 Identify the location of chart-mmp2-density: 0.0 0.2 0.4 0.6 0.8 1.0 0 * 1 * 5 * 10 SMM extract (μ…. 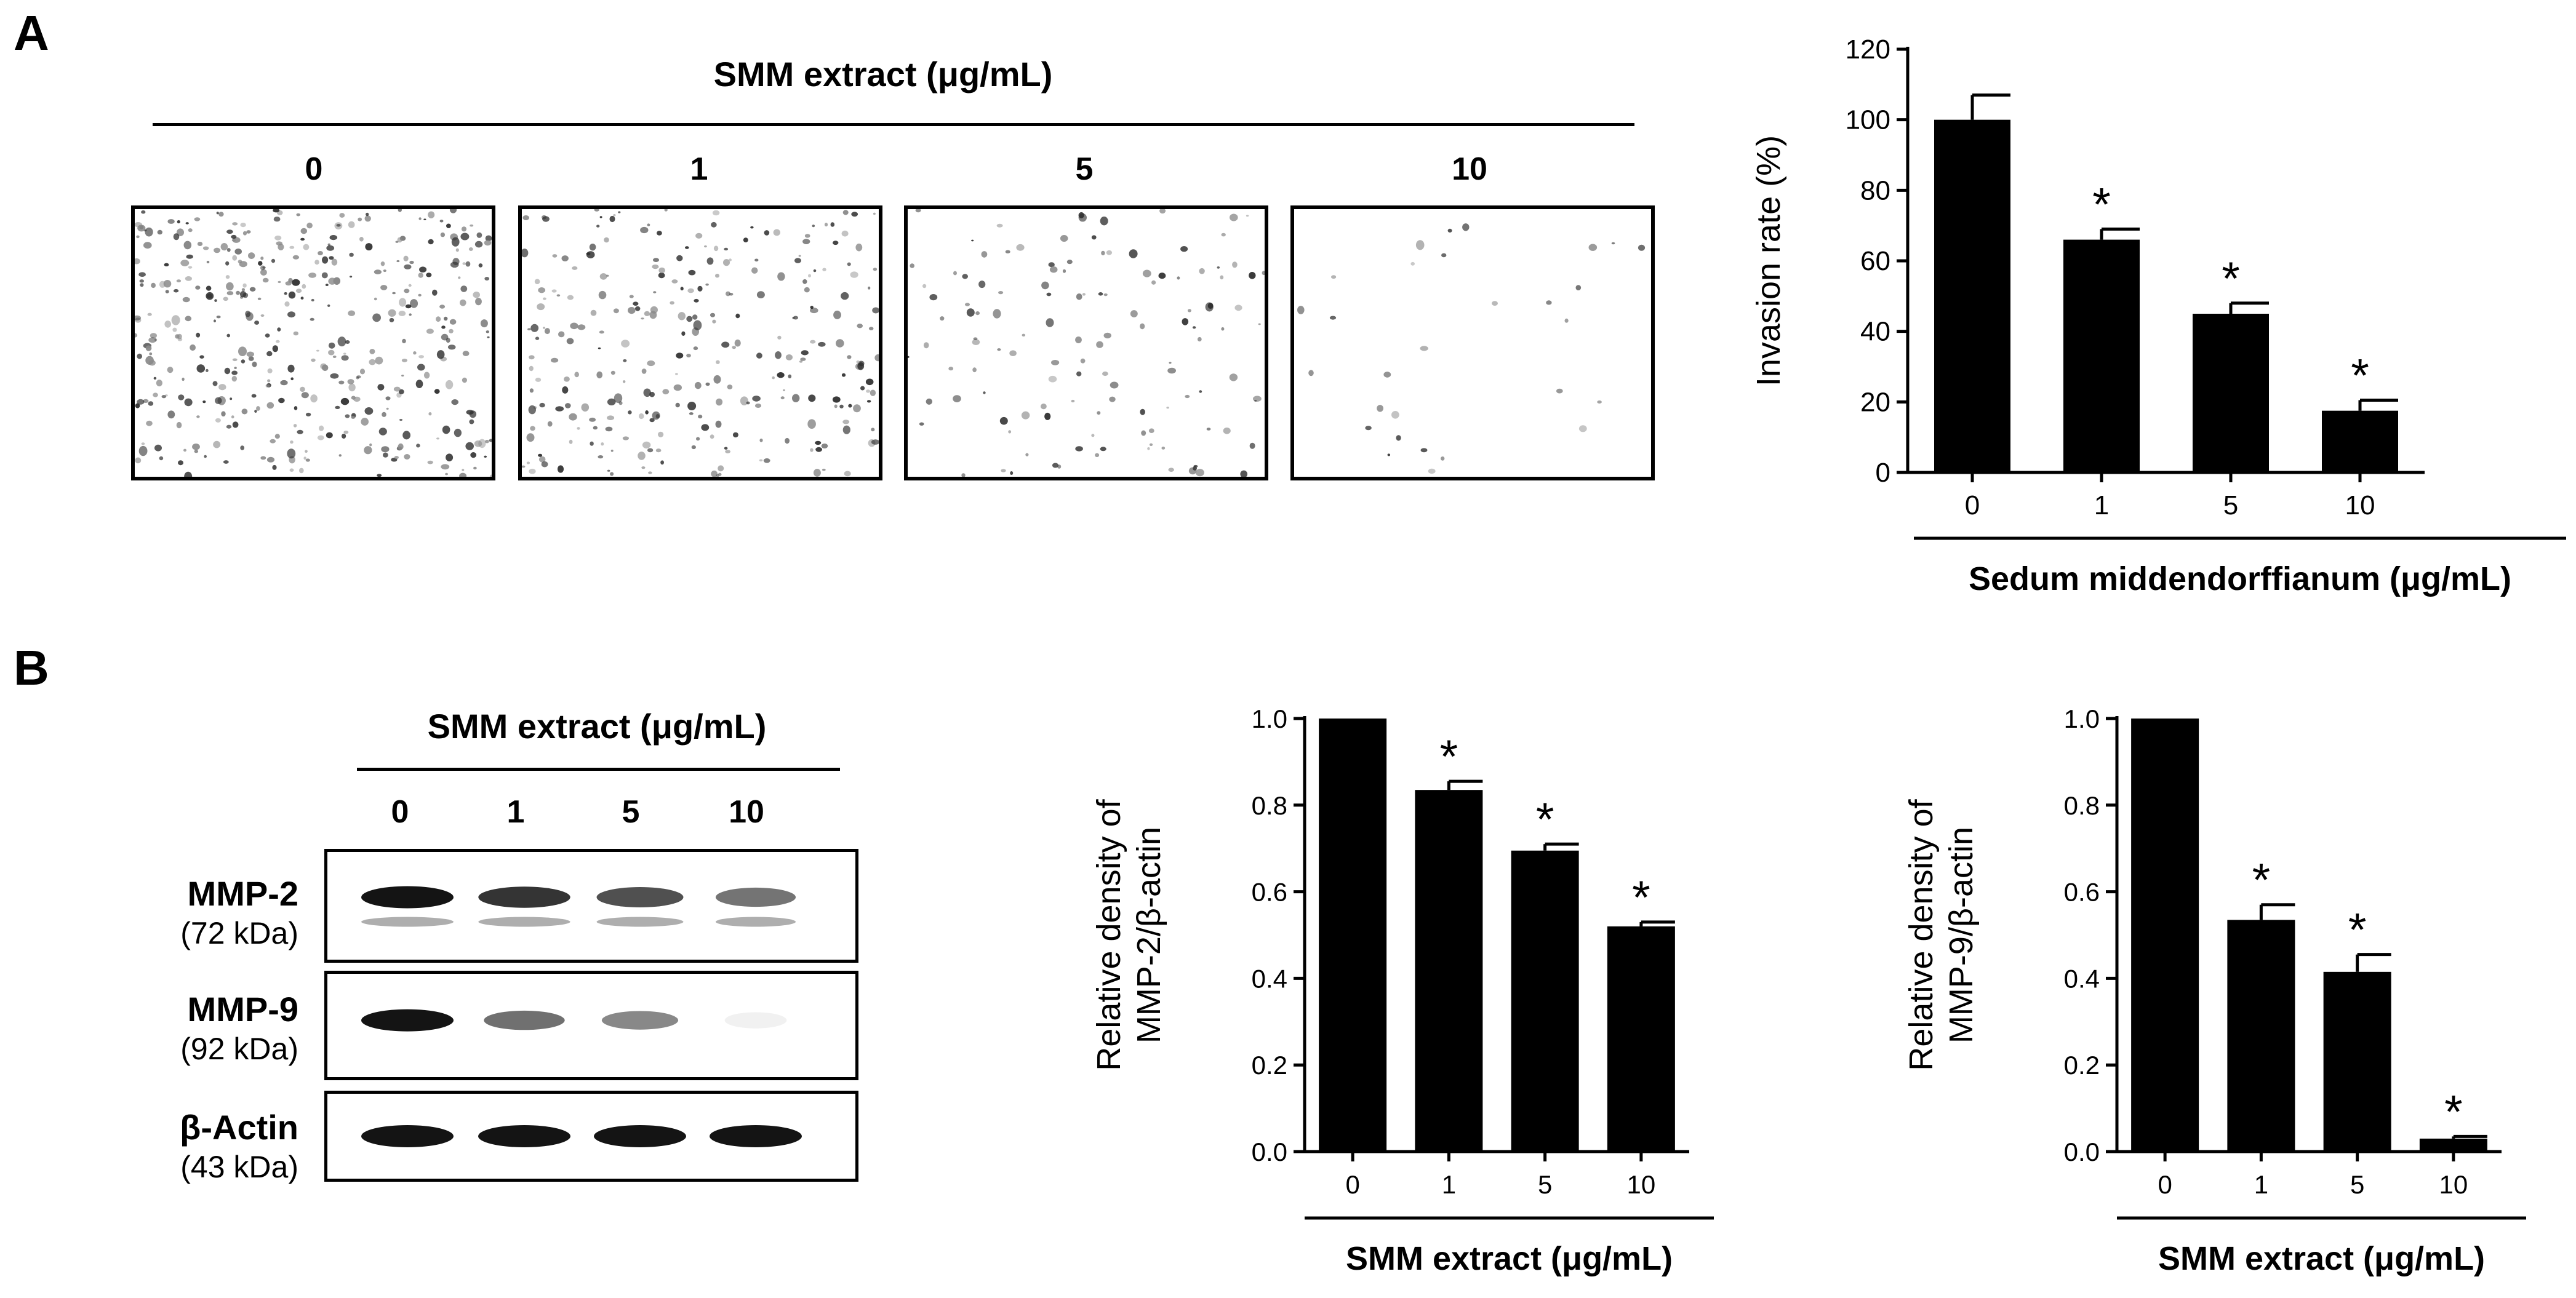
(1402, 990).